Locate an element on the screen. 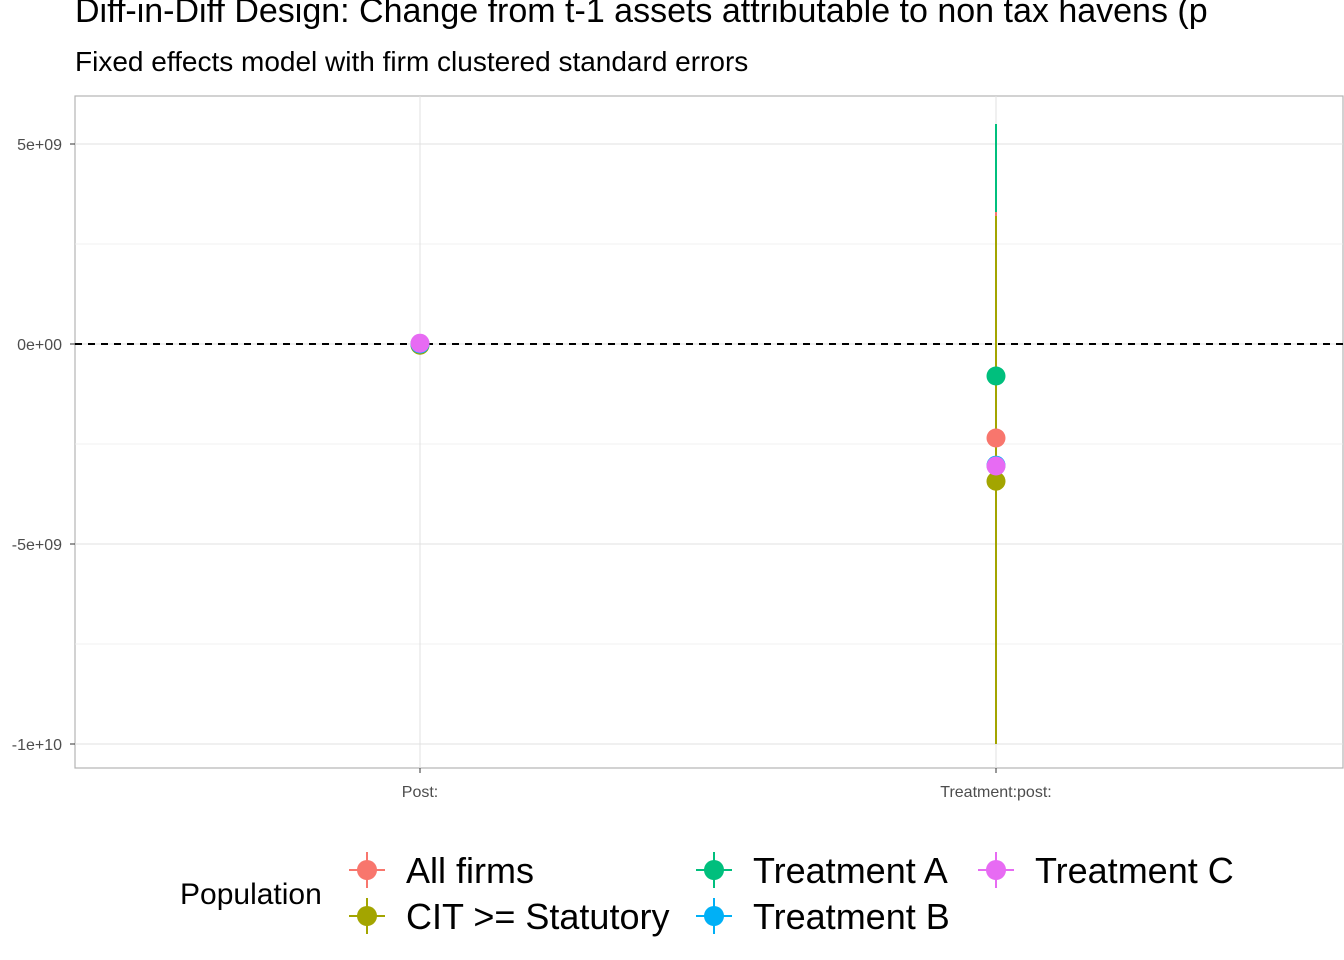 This screenshot has height=960, width=1344. points-layer is located at coordinates (708, 412).